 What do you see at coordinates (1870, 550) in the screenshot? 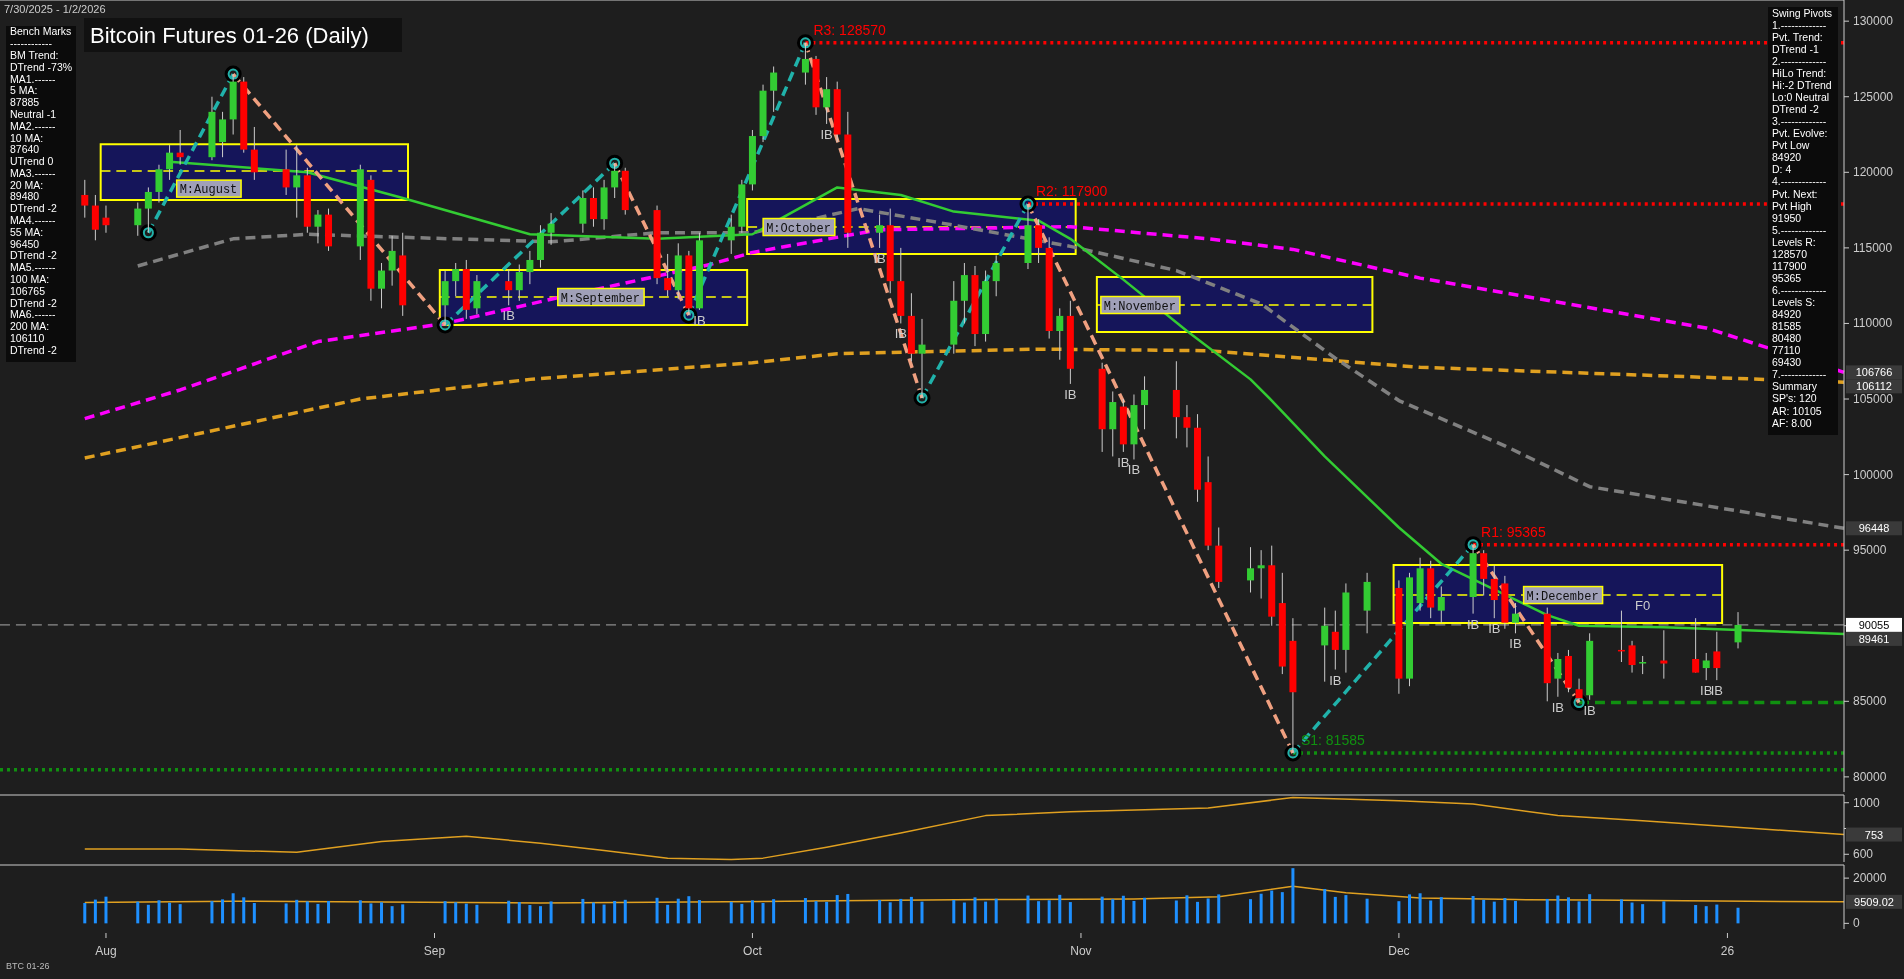
I see `y-tick-label: 95000` at bounding box center [1870, 550].